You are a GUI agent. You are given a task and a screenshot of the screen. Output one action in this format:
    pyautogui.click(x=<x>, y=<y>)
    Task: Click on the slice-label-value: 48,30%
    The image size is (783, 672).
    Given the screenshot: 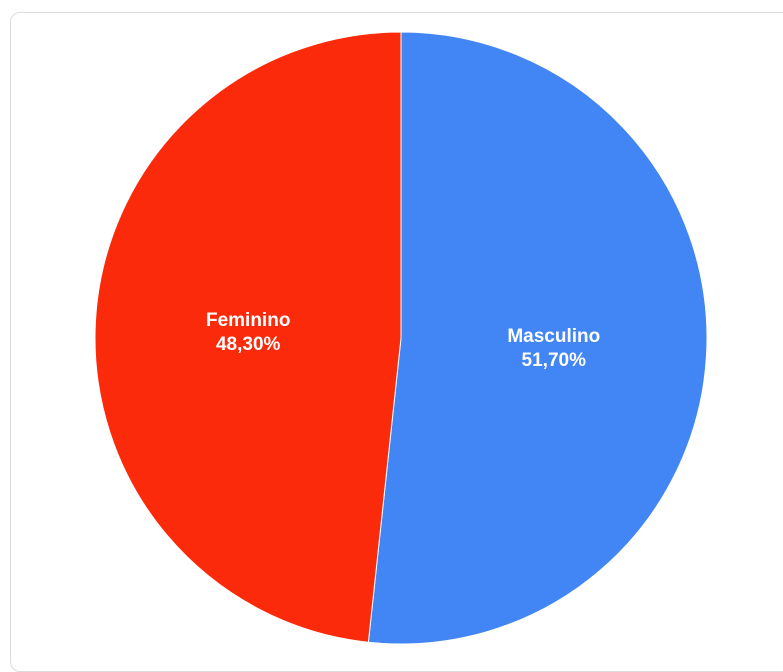 What is the action you would take?
    pyautogui.click(x=248, y=344)
    